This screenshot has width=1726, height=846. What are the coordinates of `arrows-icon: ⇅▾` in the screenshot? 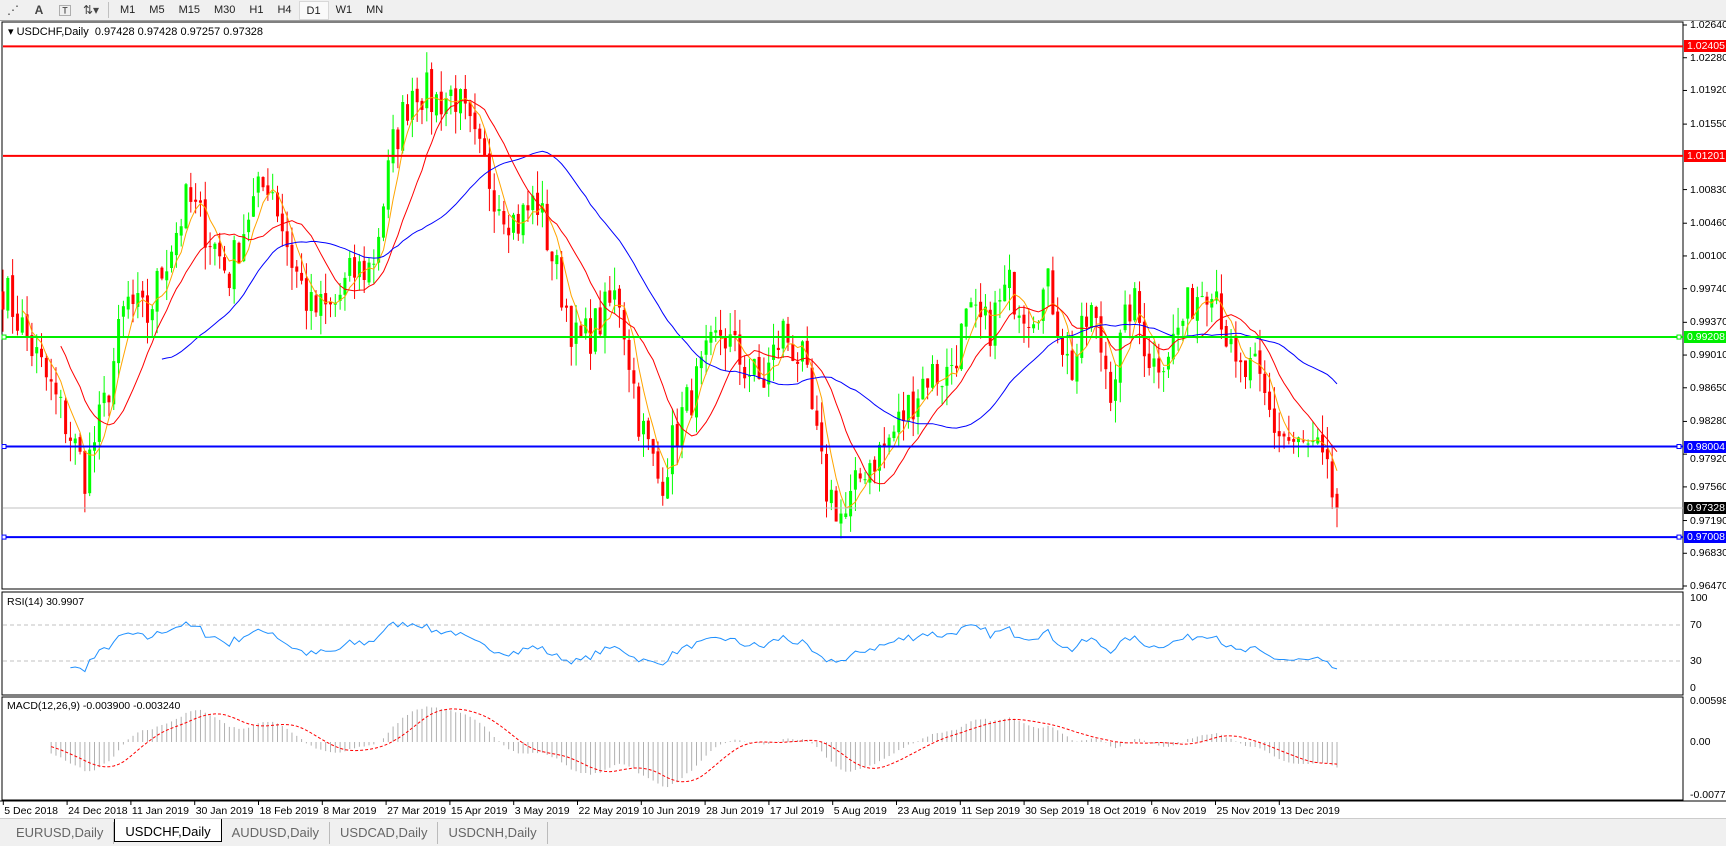 It's located at (91, 10).